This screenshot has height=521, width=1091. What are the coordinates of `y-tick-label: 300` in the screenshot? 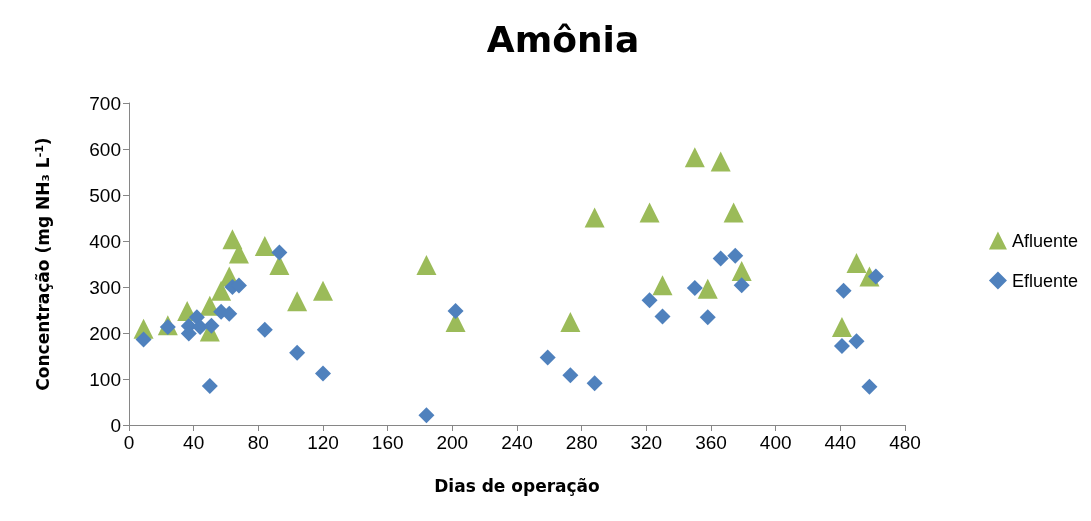 It's located at (105, 287).